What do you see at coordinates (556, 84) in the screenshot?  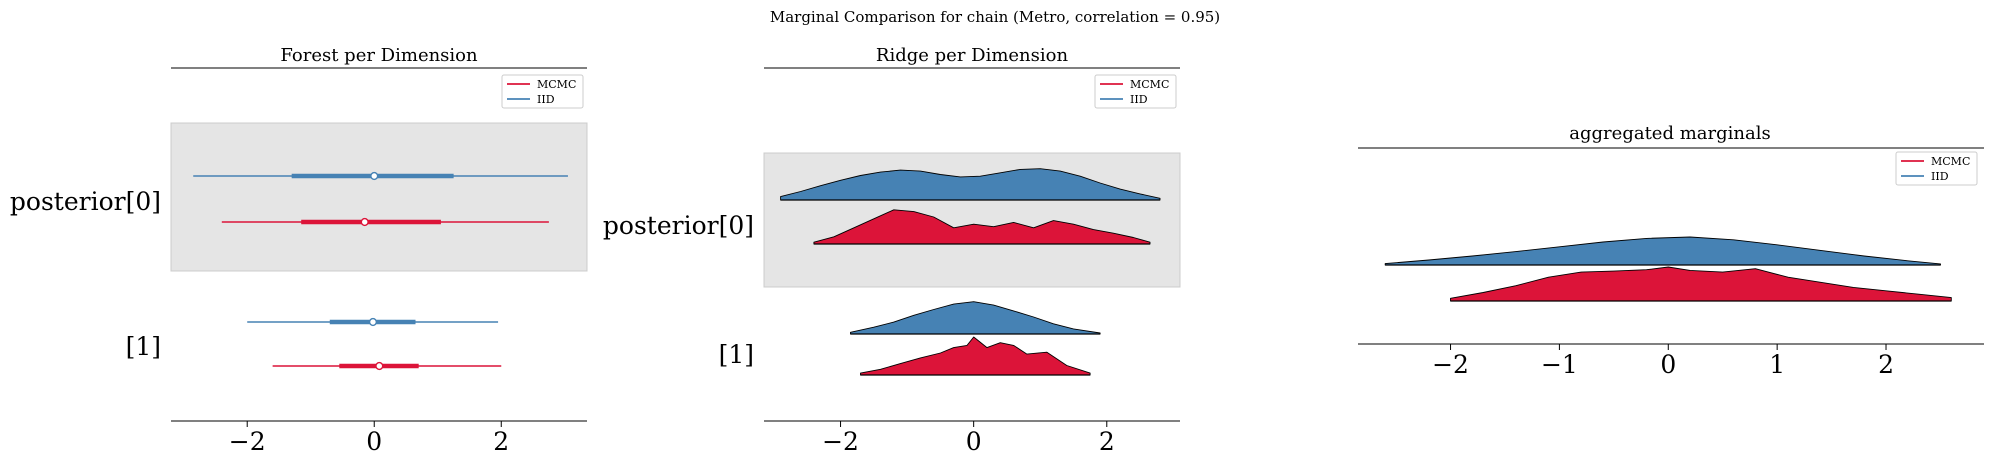 I see `forest-legend-mcmc-label: MCMC` at bounding box center [556, 84].